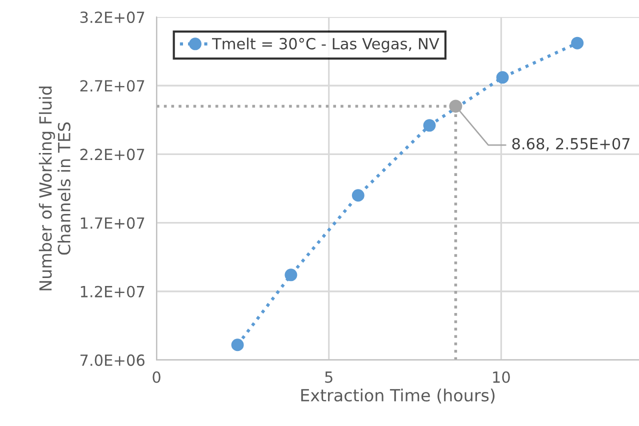 The height and width of the screenshot is (426, 639). What do you see at coordinates (112, 223) in the screenshot?
I see `y-tick-label: 1.7E+07` at bounding box center [112, 223].